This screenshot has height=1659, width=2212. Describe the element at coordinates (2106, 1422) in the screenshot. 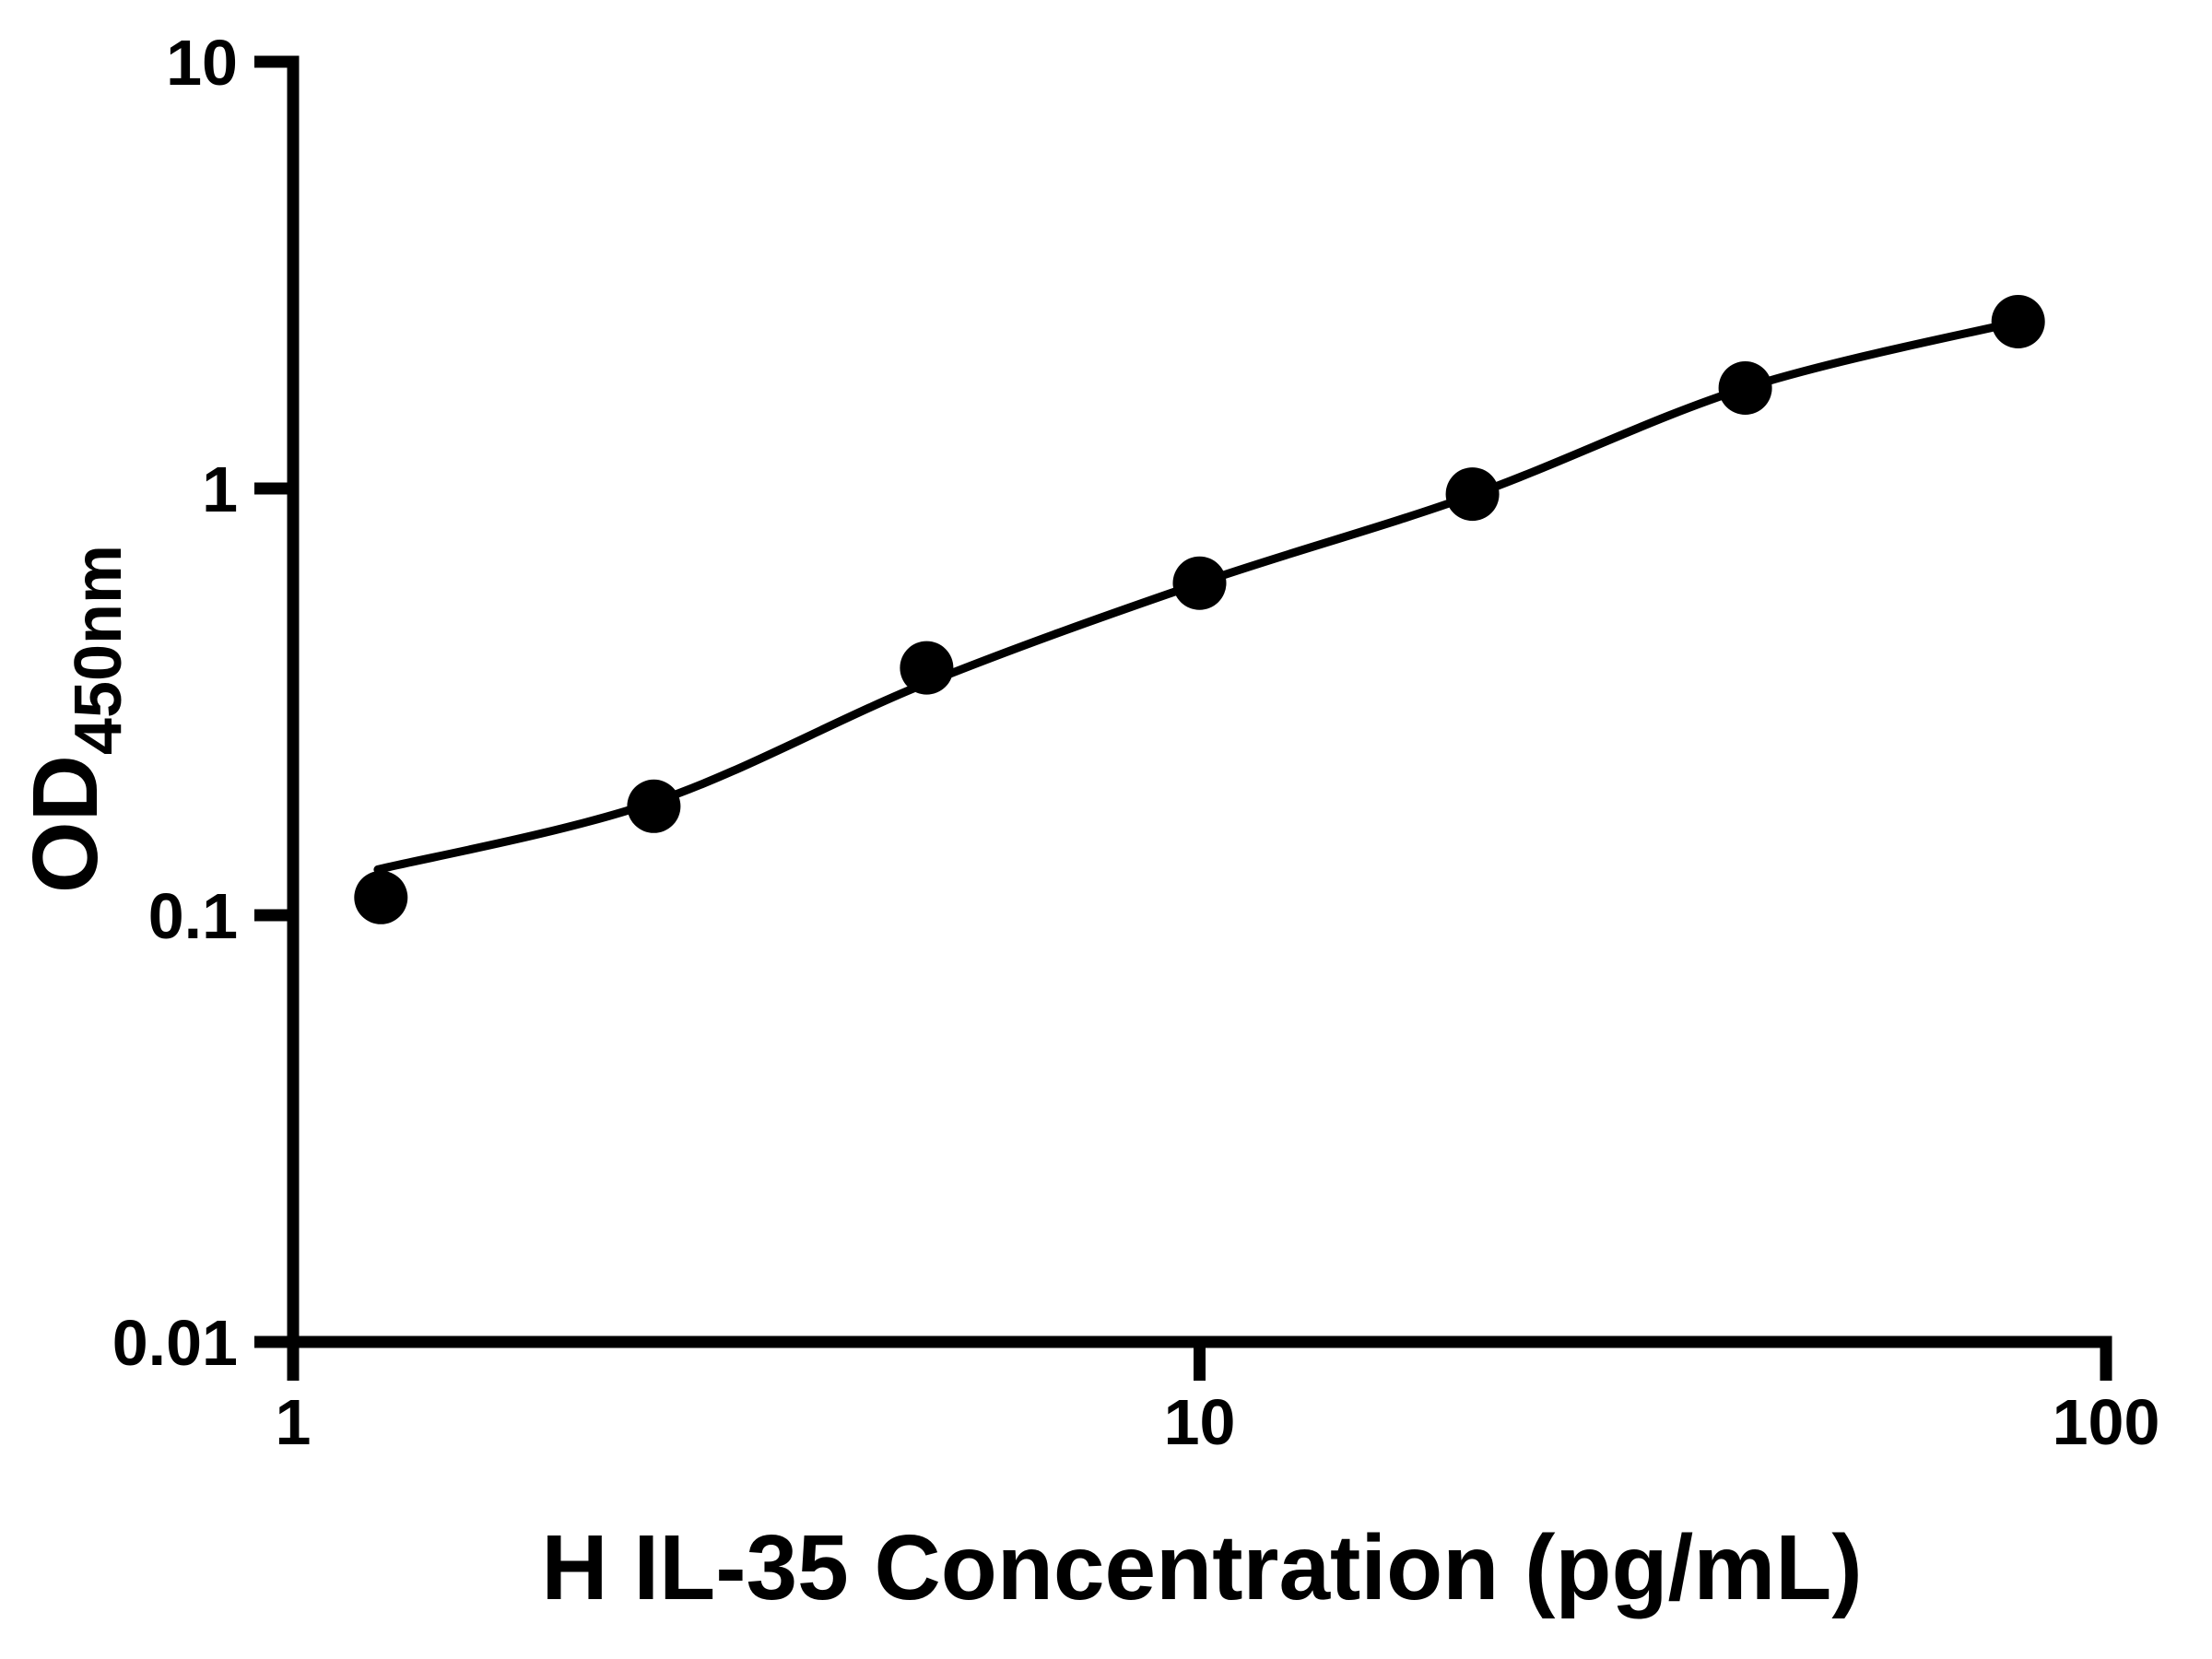

I see `x-tick-label: 100` at that location.